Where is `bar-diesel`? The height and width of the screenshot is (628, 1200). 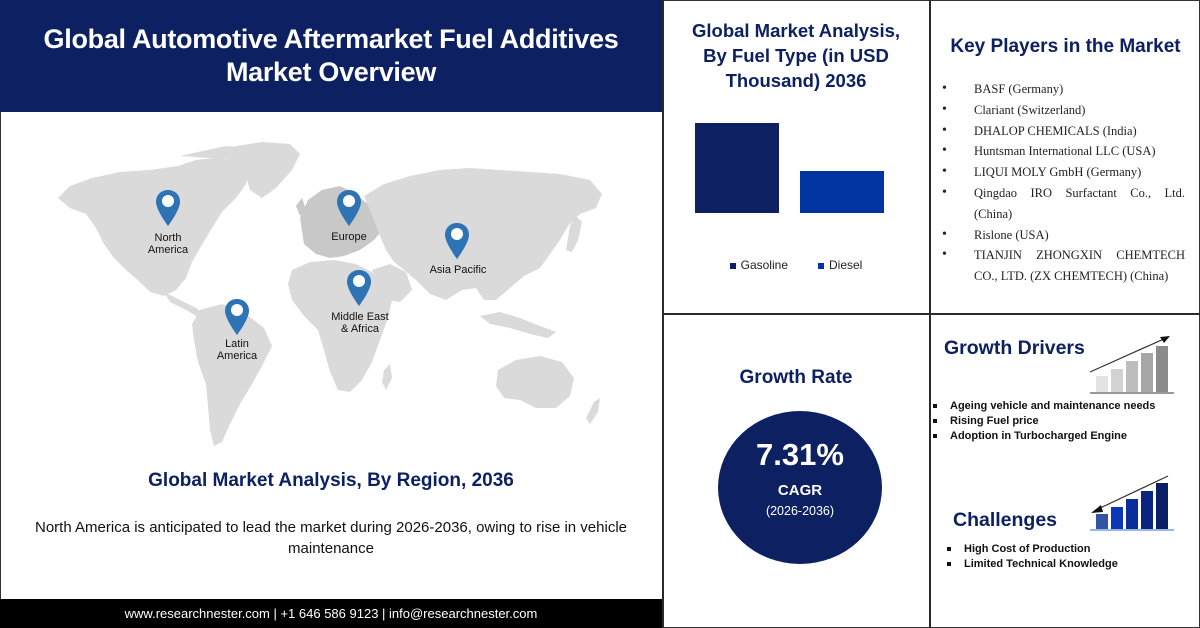
bar-diesel is located at coordinates (842, 192).